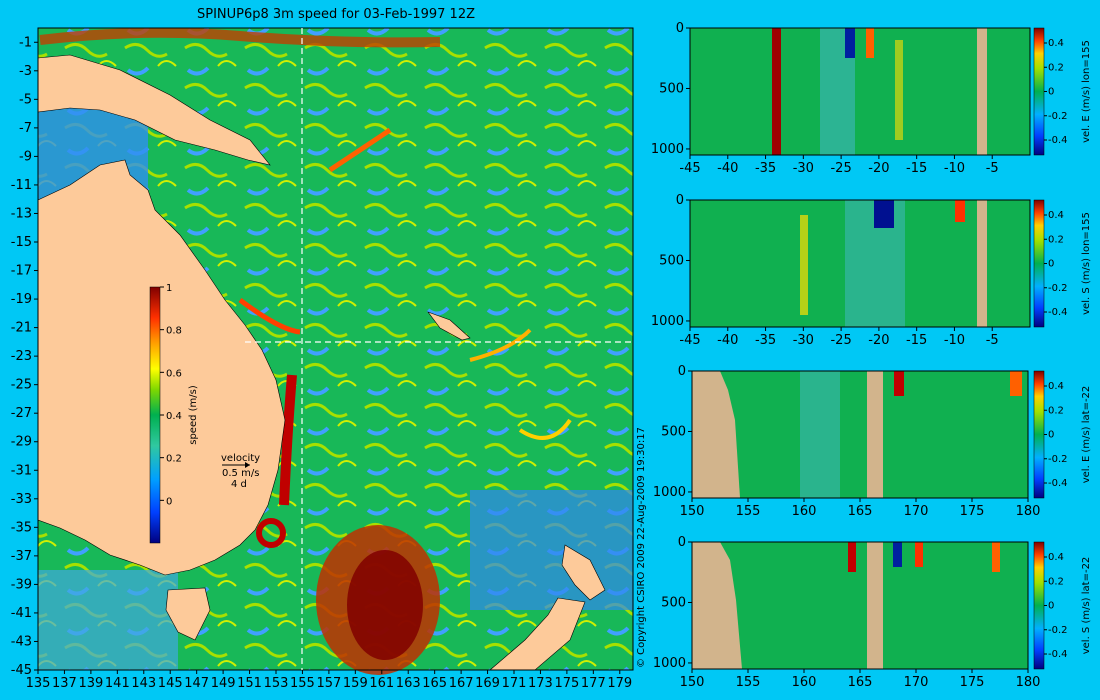 This screenshot has width=1100, height=700. I want to click on map-x-tick-label: 177, so click(593, 683).